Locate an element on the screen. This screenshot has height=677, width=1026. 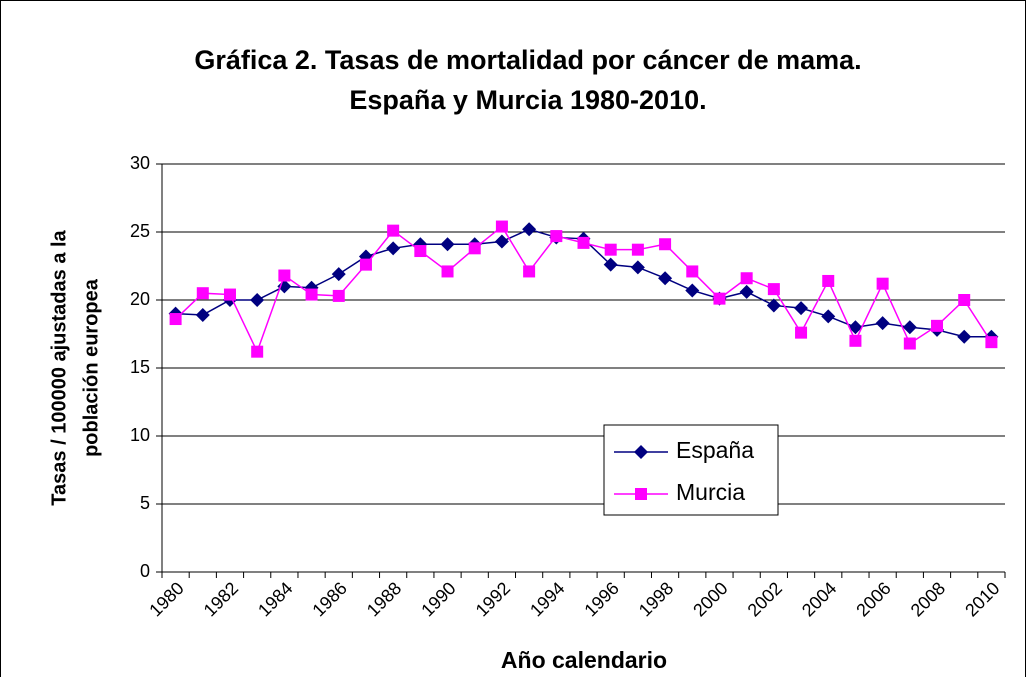
legend-box is located at coordinates (691, 470).